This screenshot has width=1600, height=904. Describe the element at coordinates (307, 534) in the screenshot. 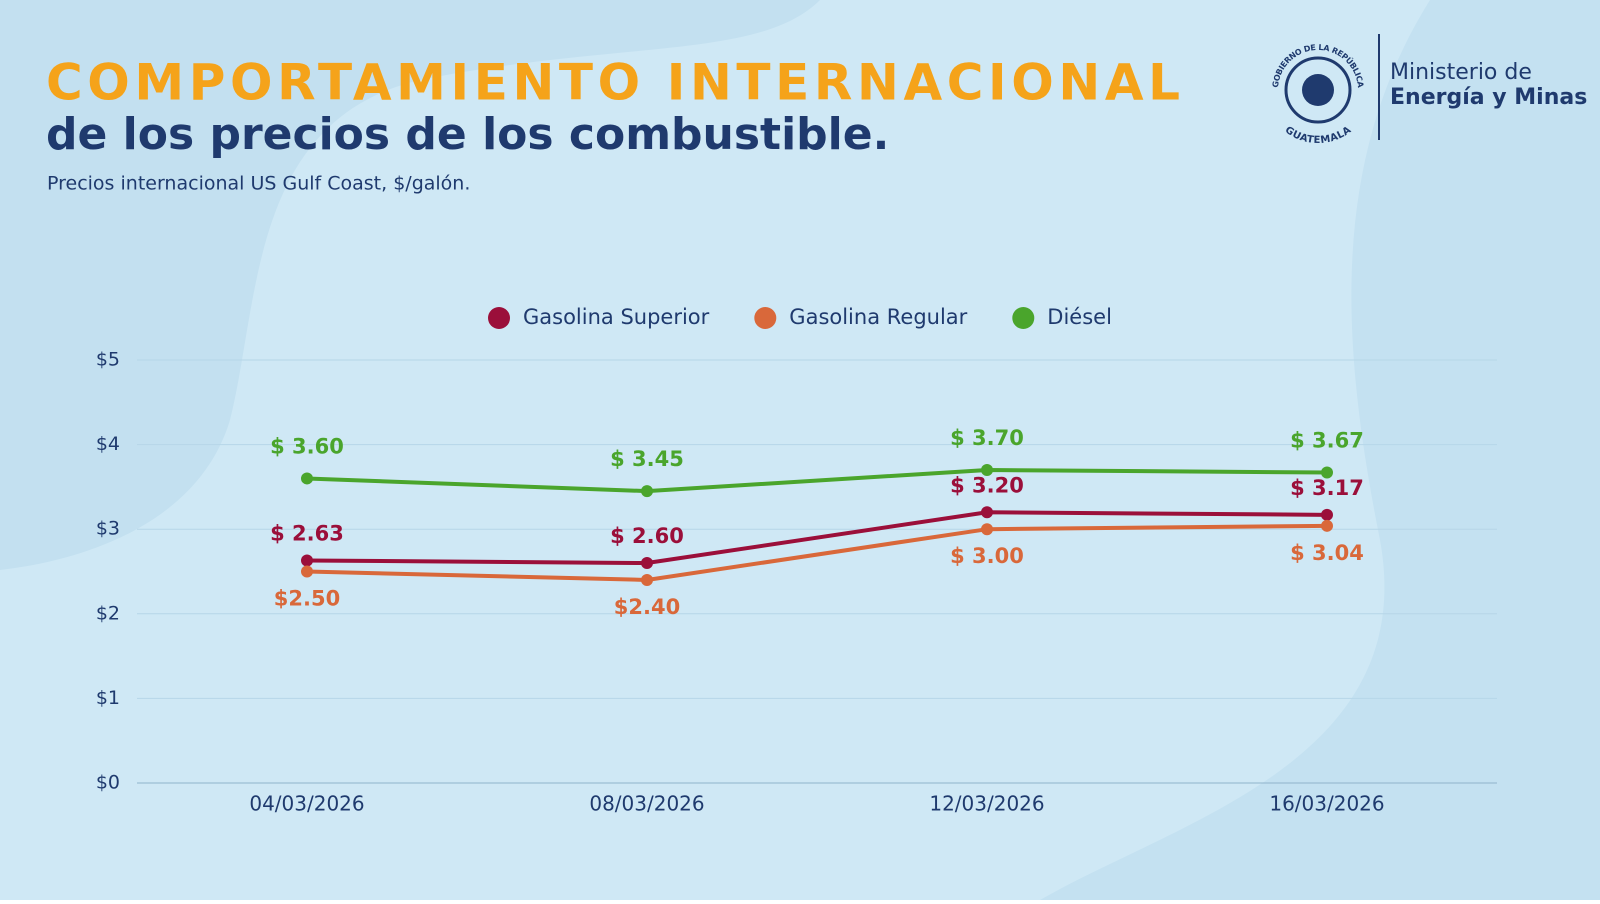

I see `value-label: $ 2.63` at that location.